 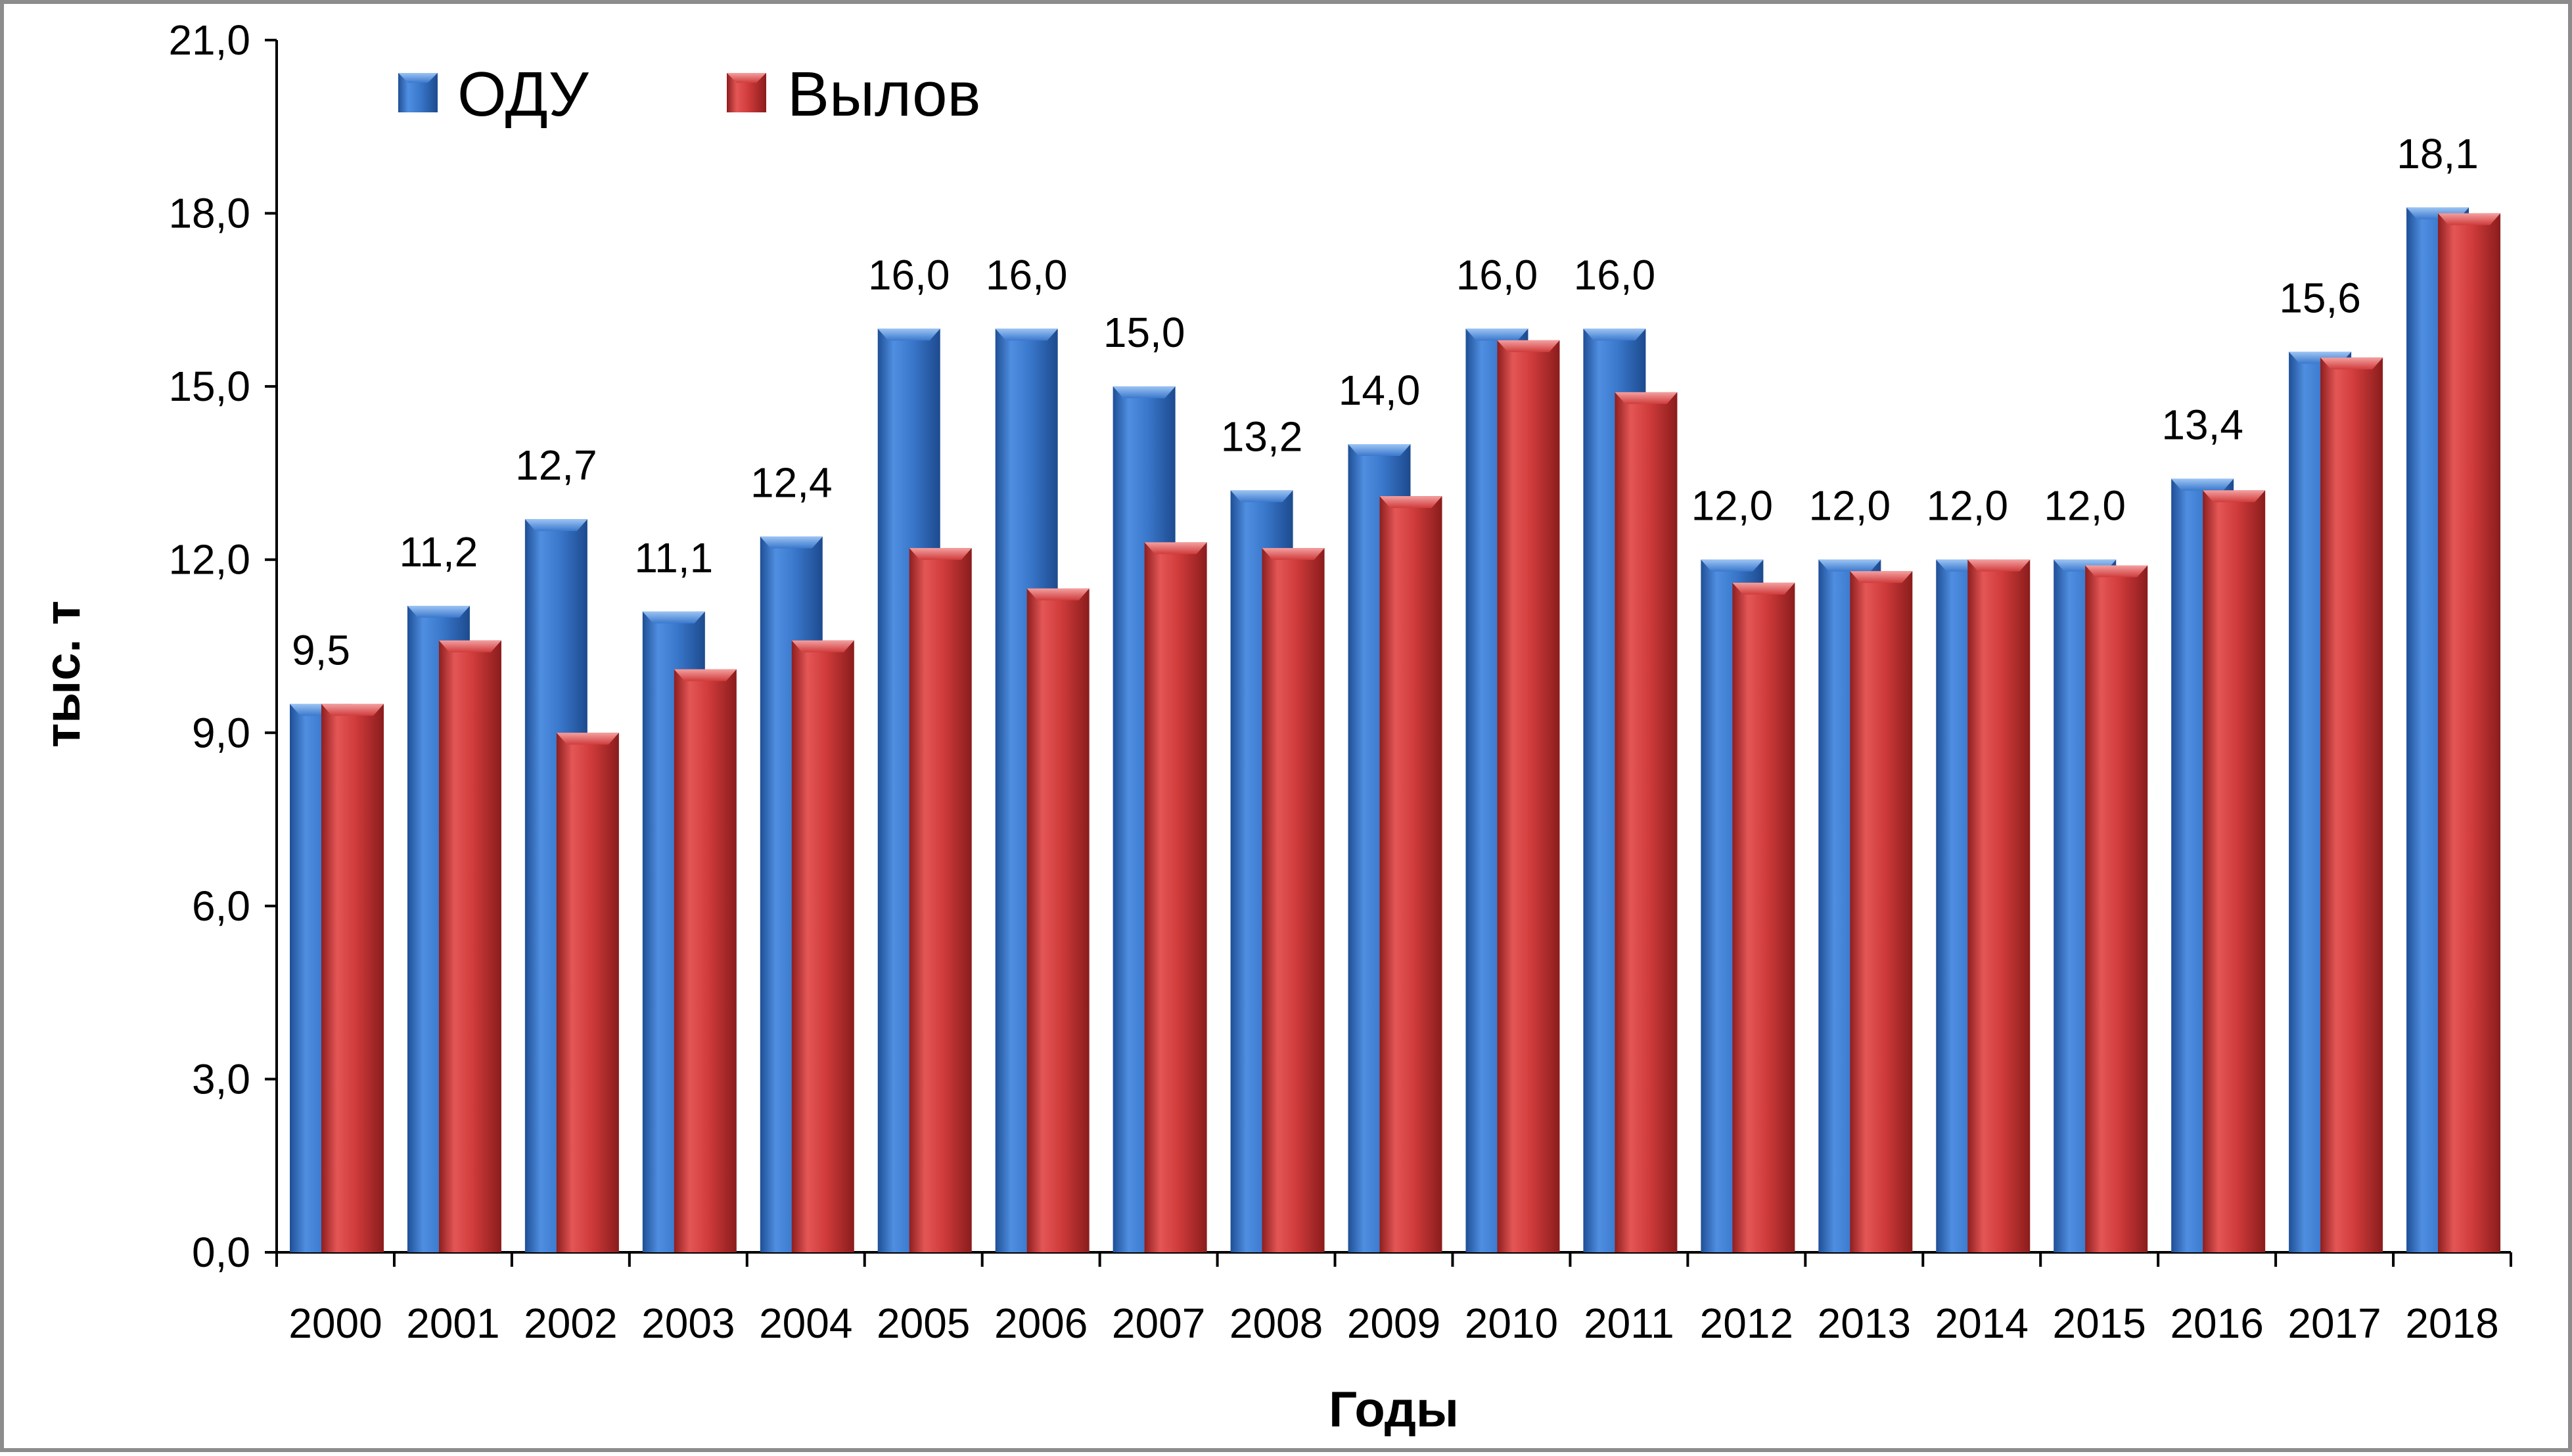 I want to click on y-axis: 0,0 3,0 6,0 9,0 12,0 15,0 18,0 21,0, so click(x=223, y=646).